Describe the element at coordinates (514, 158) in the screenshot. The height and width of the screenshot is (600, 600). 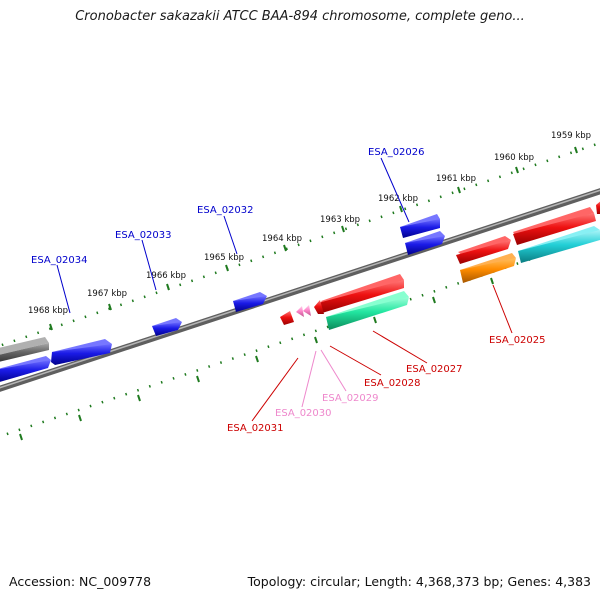
I see `scale-label-1960: 1960 kbp` at that location.